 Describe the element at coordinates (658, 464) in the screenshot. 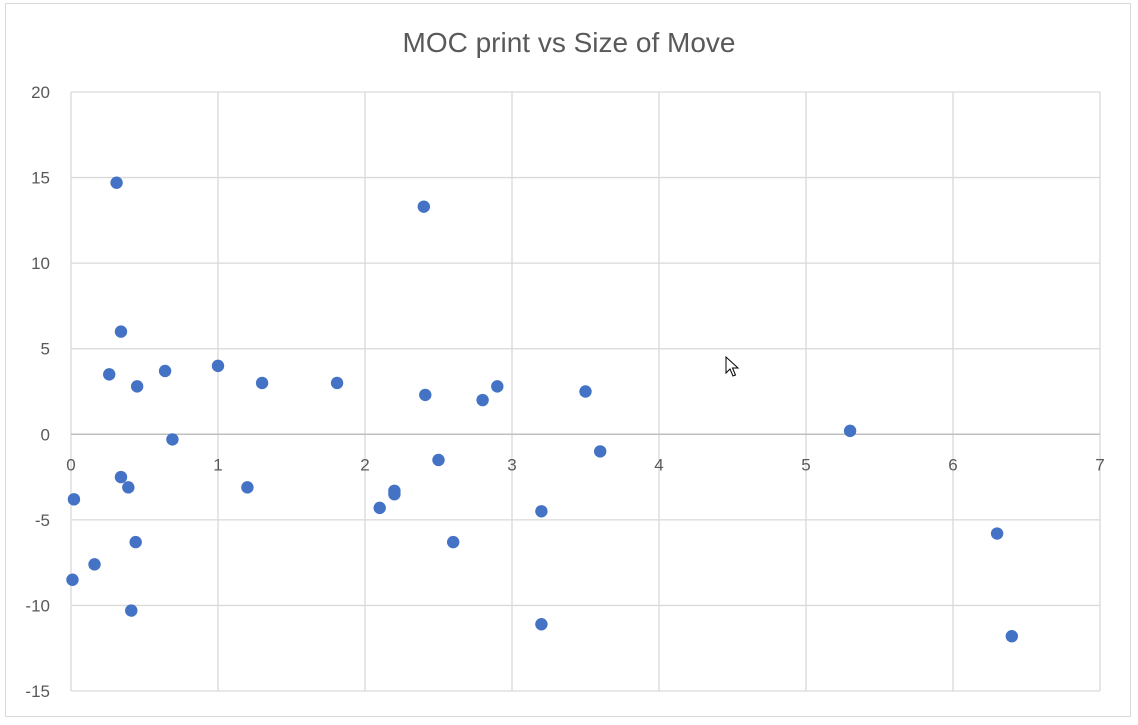

I see `x-tick-label: 4` at that location.